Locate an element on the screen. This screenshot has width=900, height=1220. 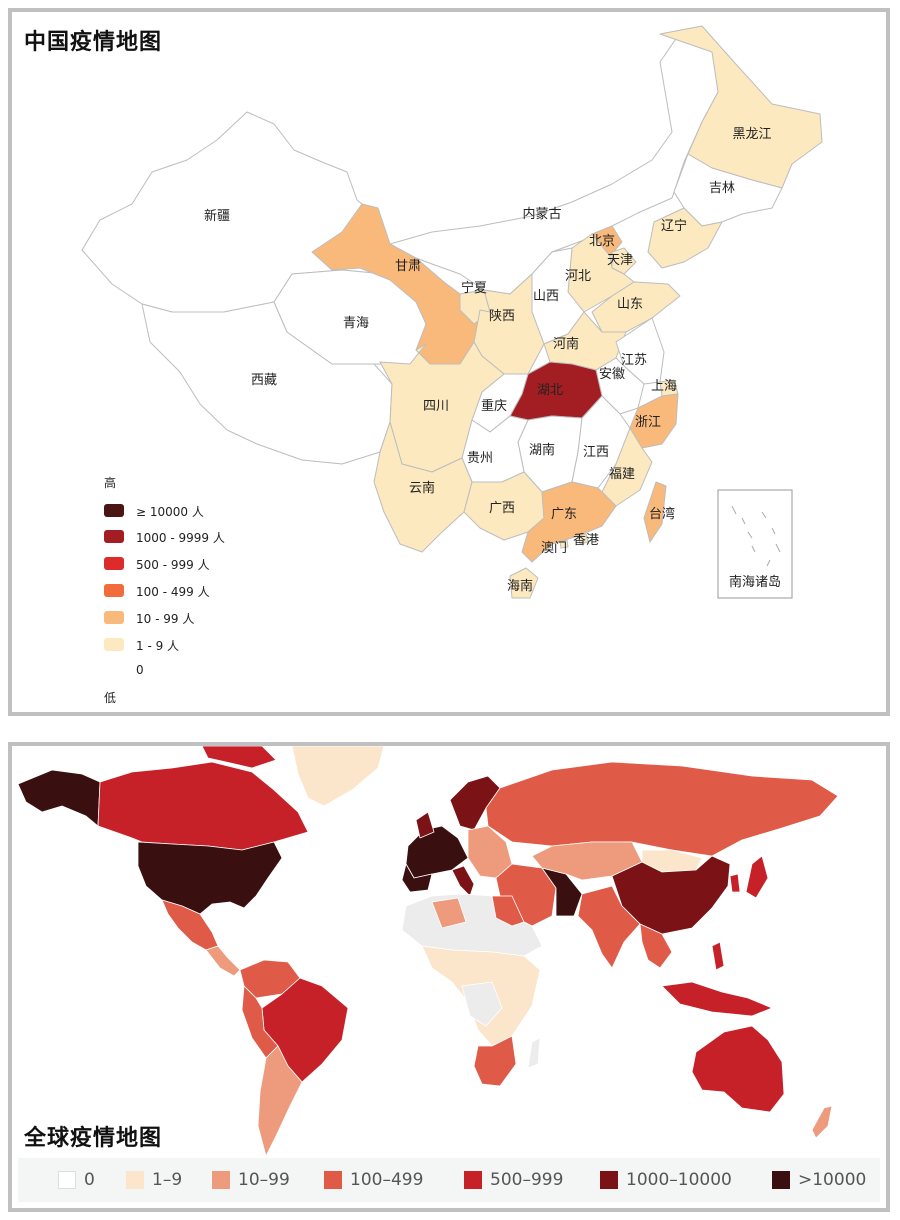
province-hongkong is located at coordinates (583, 539).